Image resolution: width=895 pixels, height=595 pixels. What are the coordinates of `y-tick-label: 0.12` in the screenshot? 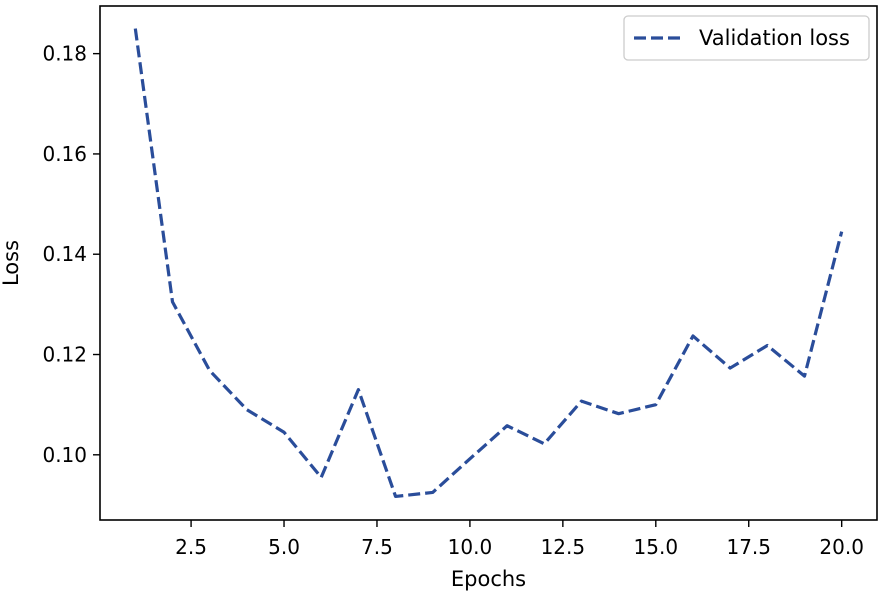 It's located at (64, 355).